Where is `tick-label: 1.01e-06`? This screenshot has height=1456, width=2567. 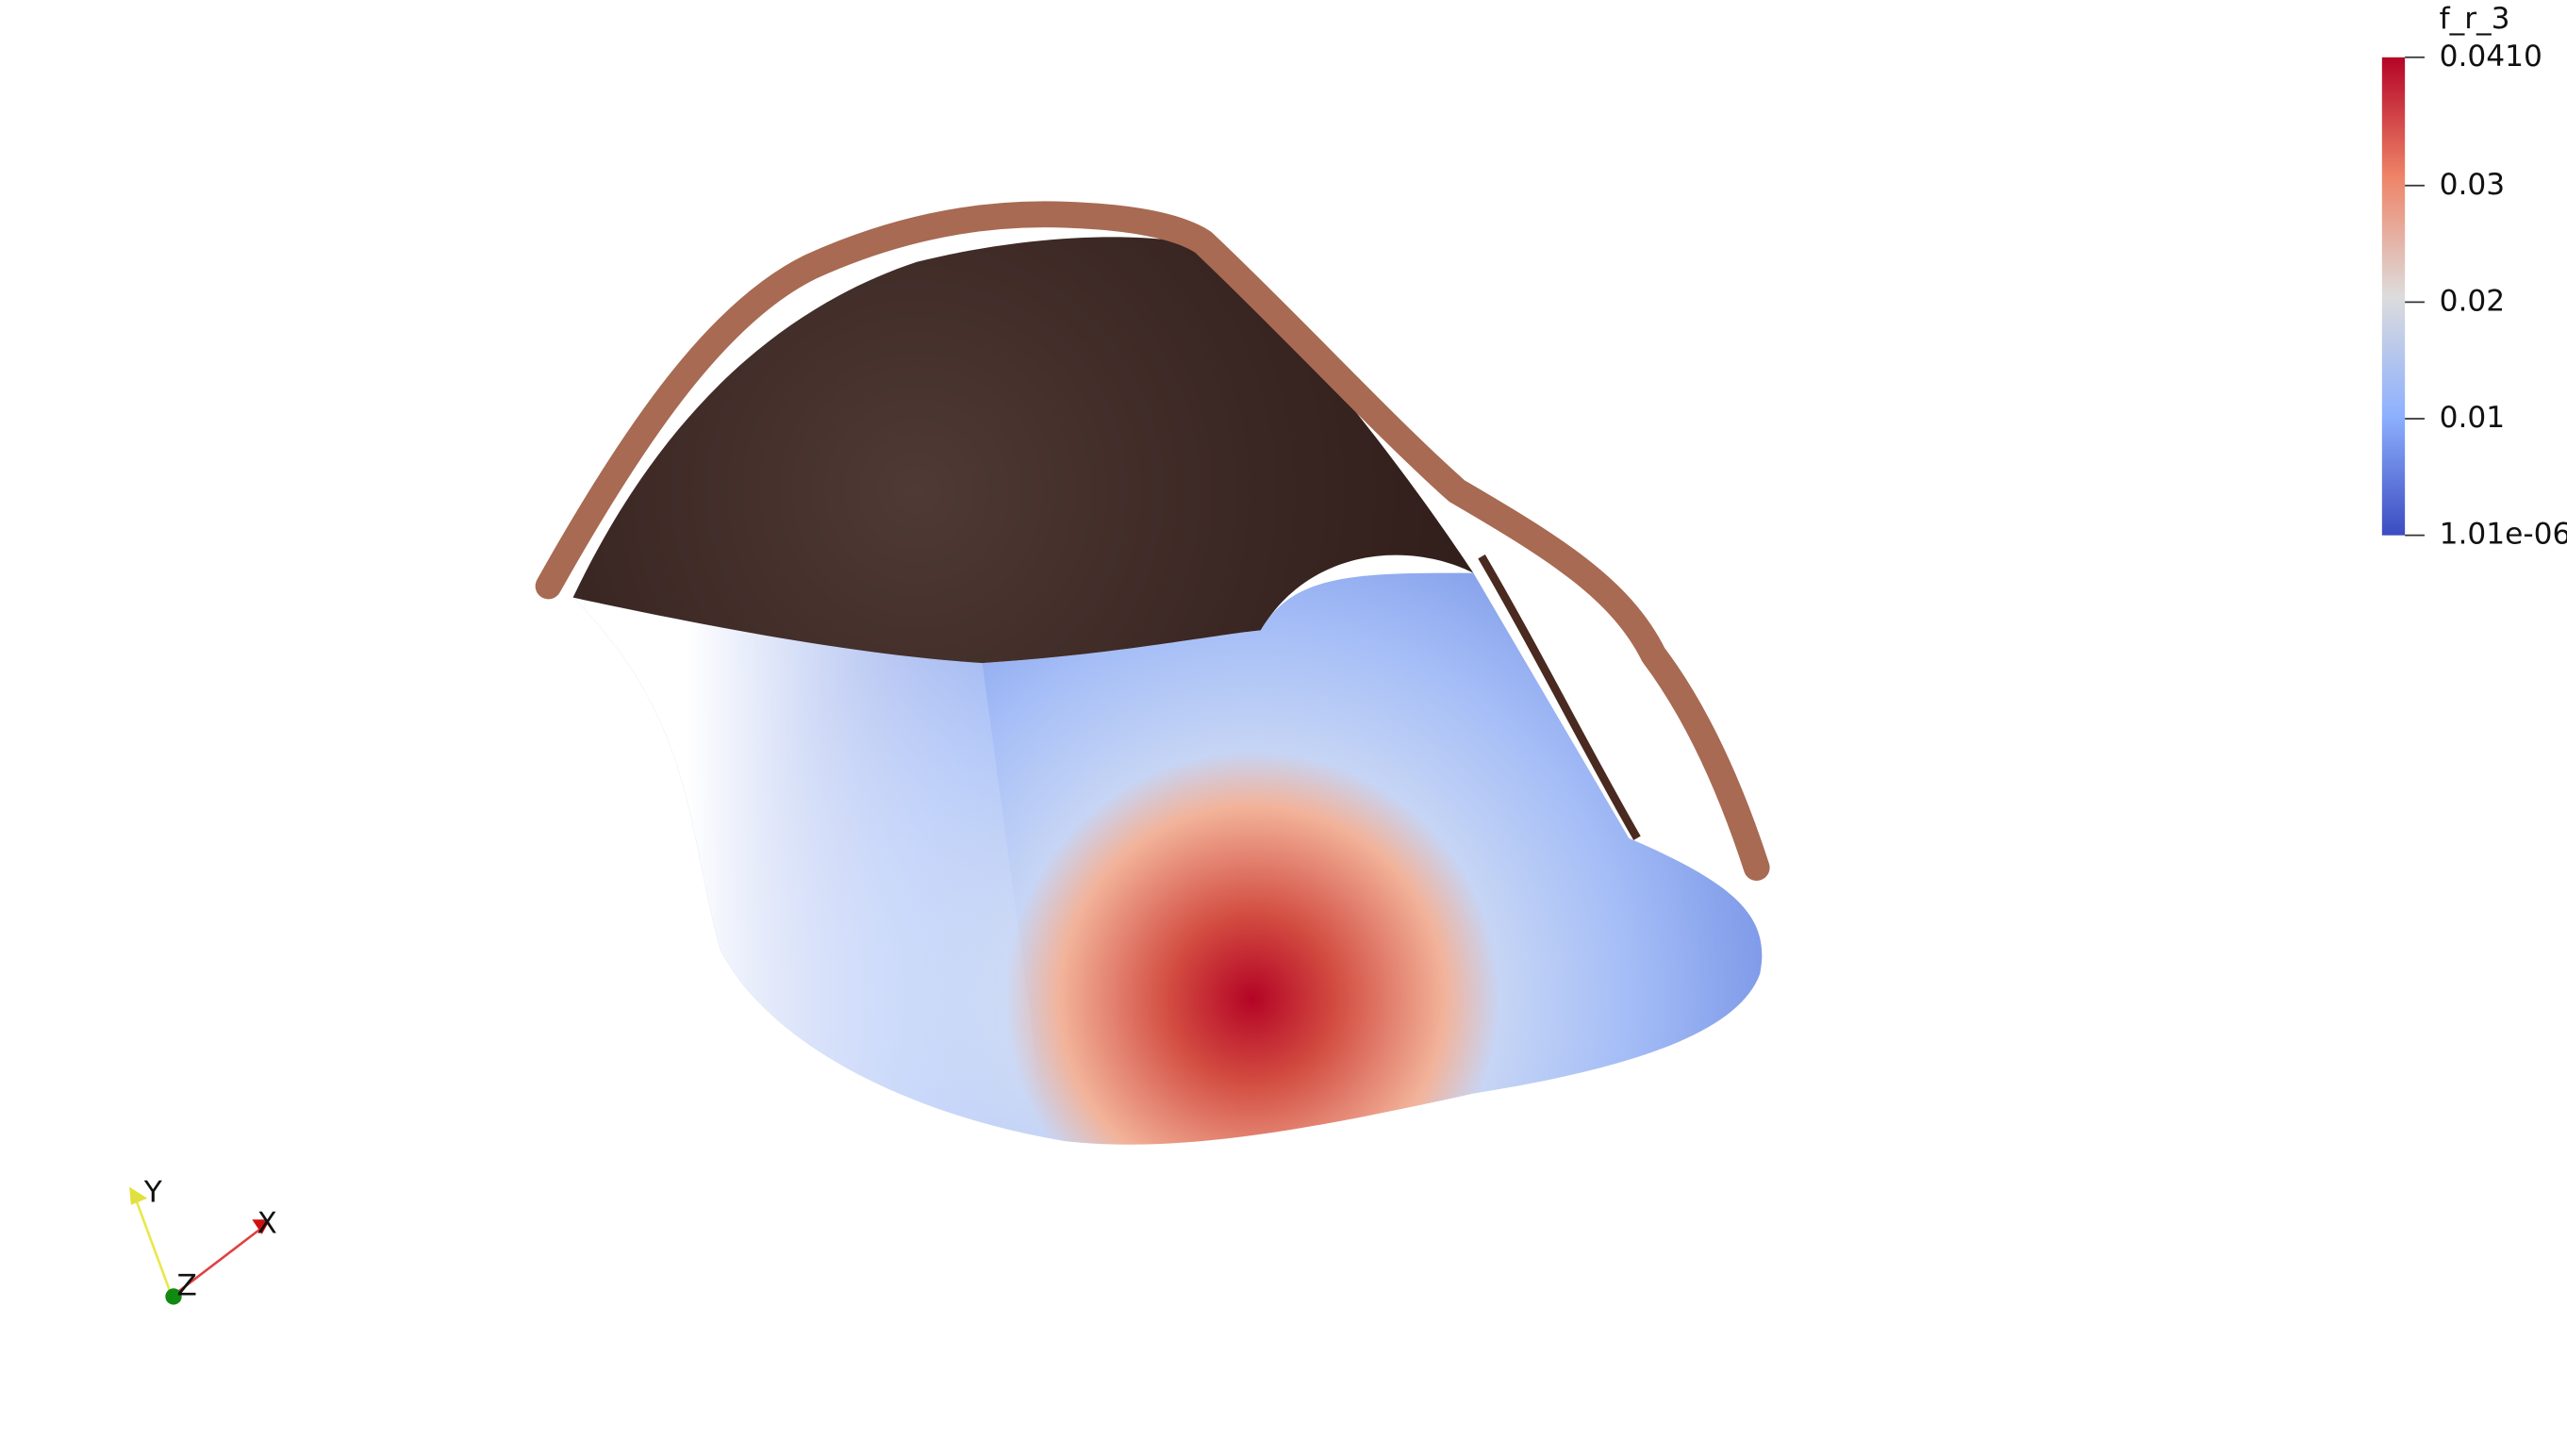
tick-label: 1.01e-06 is located at coordinates (2503, 535).